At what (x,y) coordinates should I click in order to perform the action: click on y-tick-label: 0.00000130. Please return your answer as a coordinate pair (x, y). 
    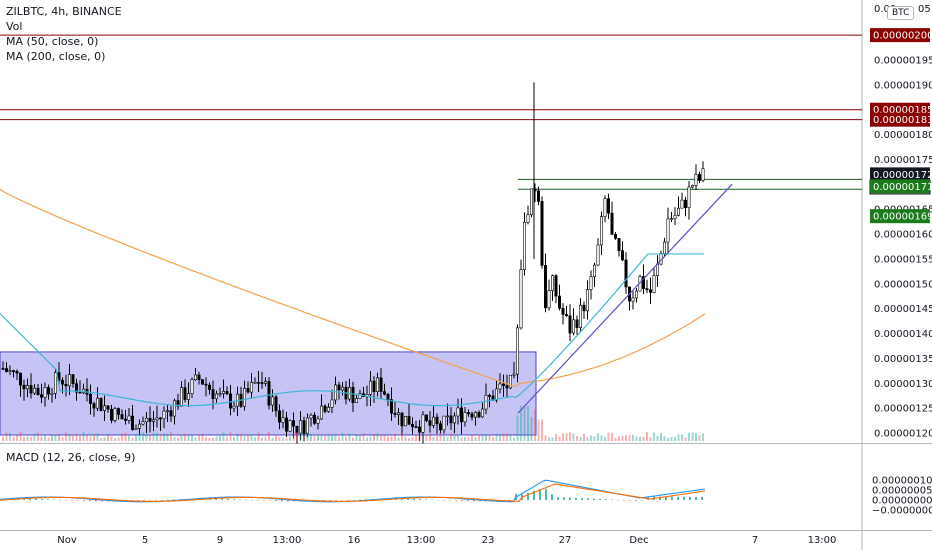
    Looking at the image, I should click on (903, 384).